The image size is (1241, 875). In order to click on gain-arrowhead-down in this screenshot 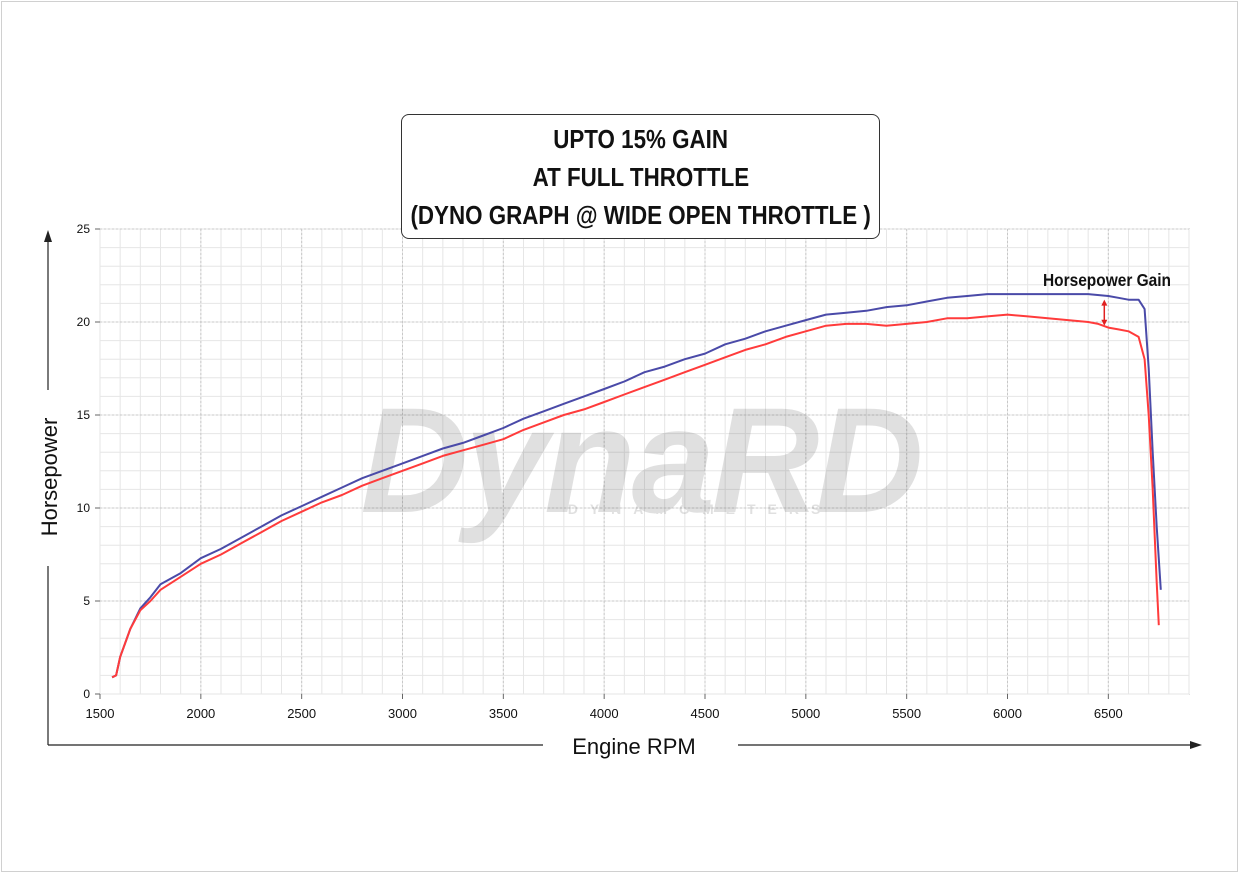, I will do `click(1104, 322)`.